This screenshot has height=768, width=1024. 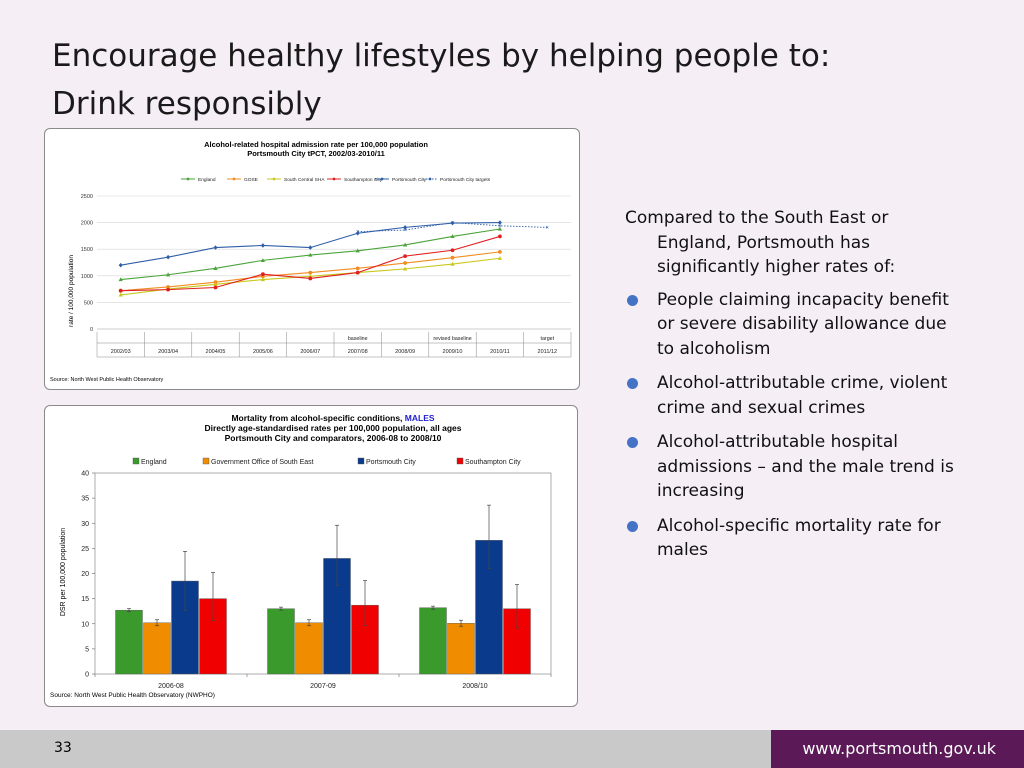 I want to click on chart1-x-tick-label: 2010/11, so click(x=499, y=352).